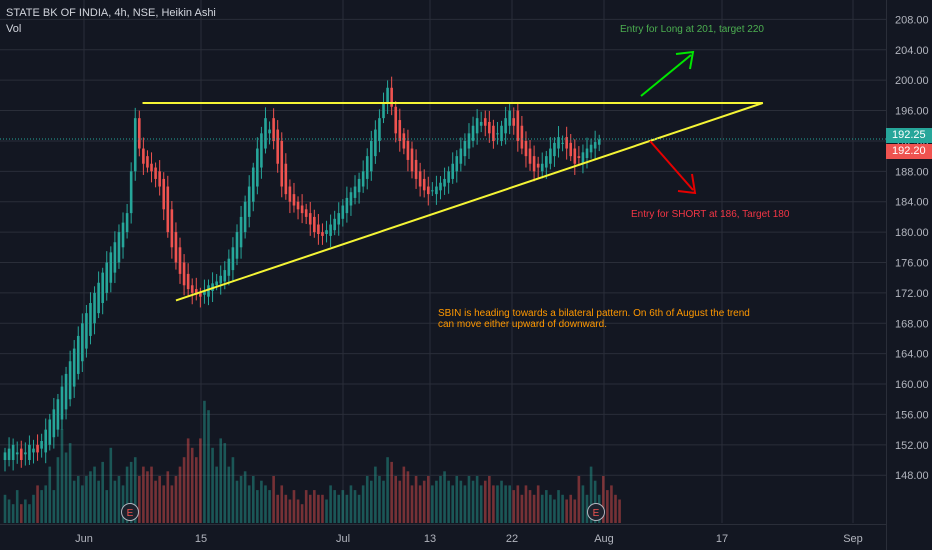  What do you see at coordinates (912, 263) in the screenshot?
I see `price-tick-label: 176.00` at bounding box center [912, 263].